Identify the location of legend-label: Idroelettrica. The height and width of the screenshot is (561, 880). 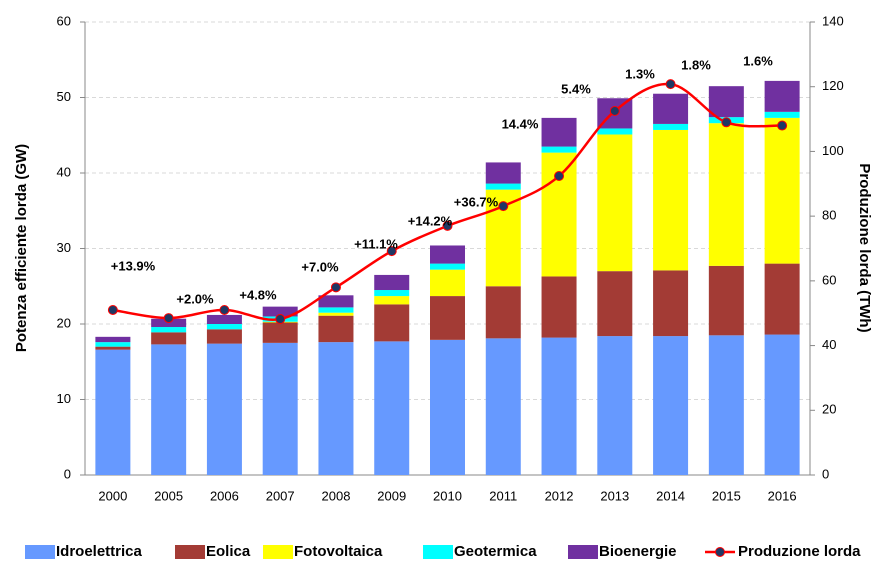
(99, 551).